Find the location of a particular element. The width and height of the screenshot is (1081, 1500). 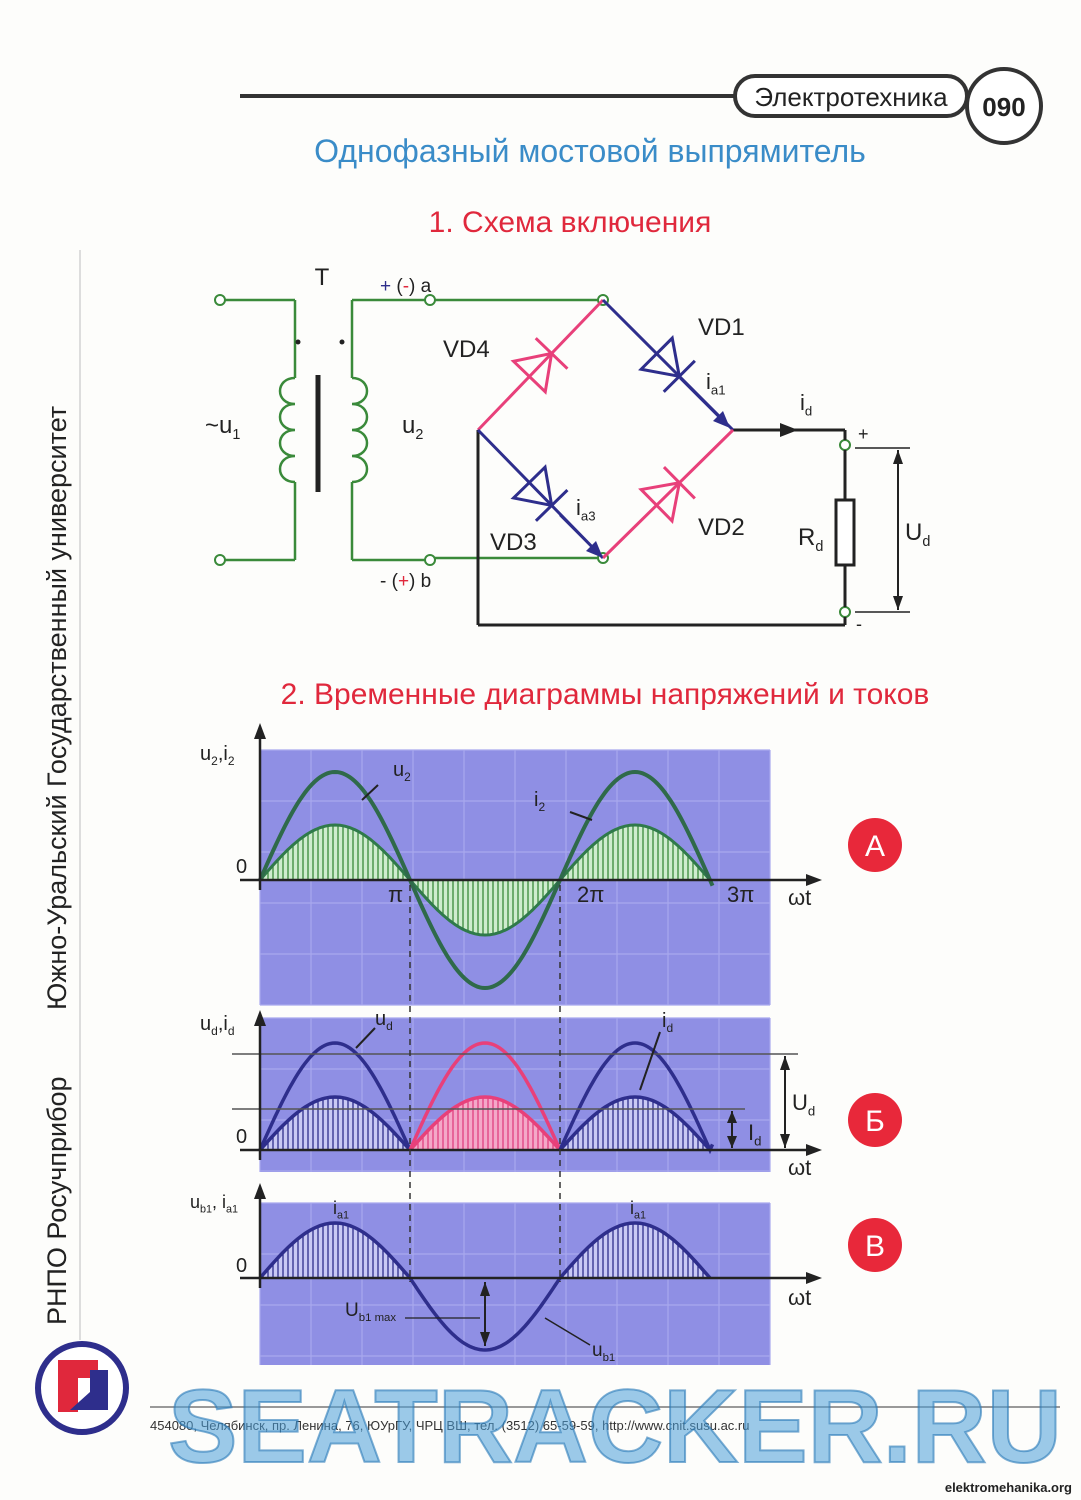

coil is located at coordinates (287, 430).